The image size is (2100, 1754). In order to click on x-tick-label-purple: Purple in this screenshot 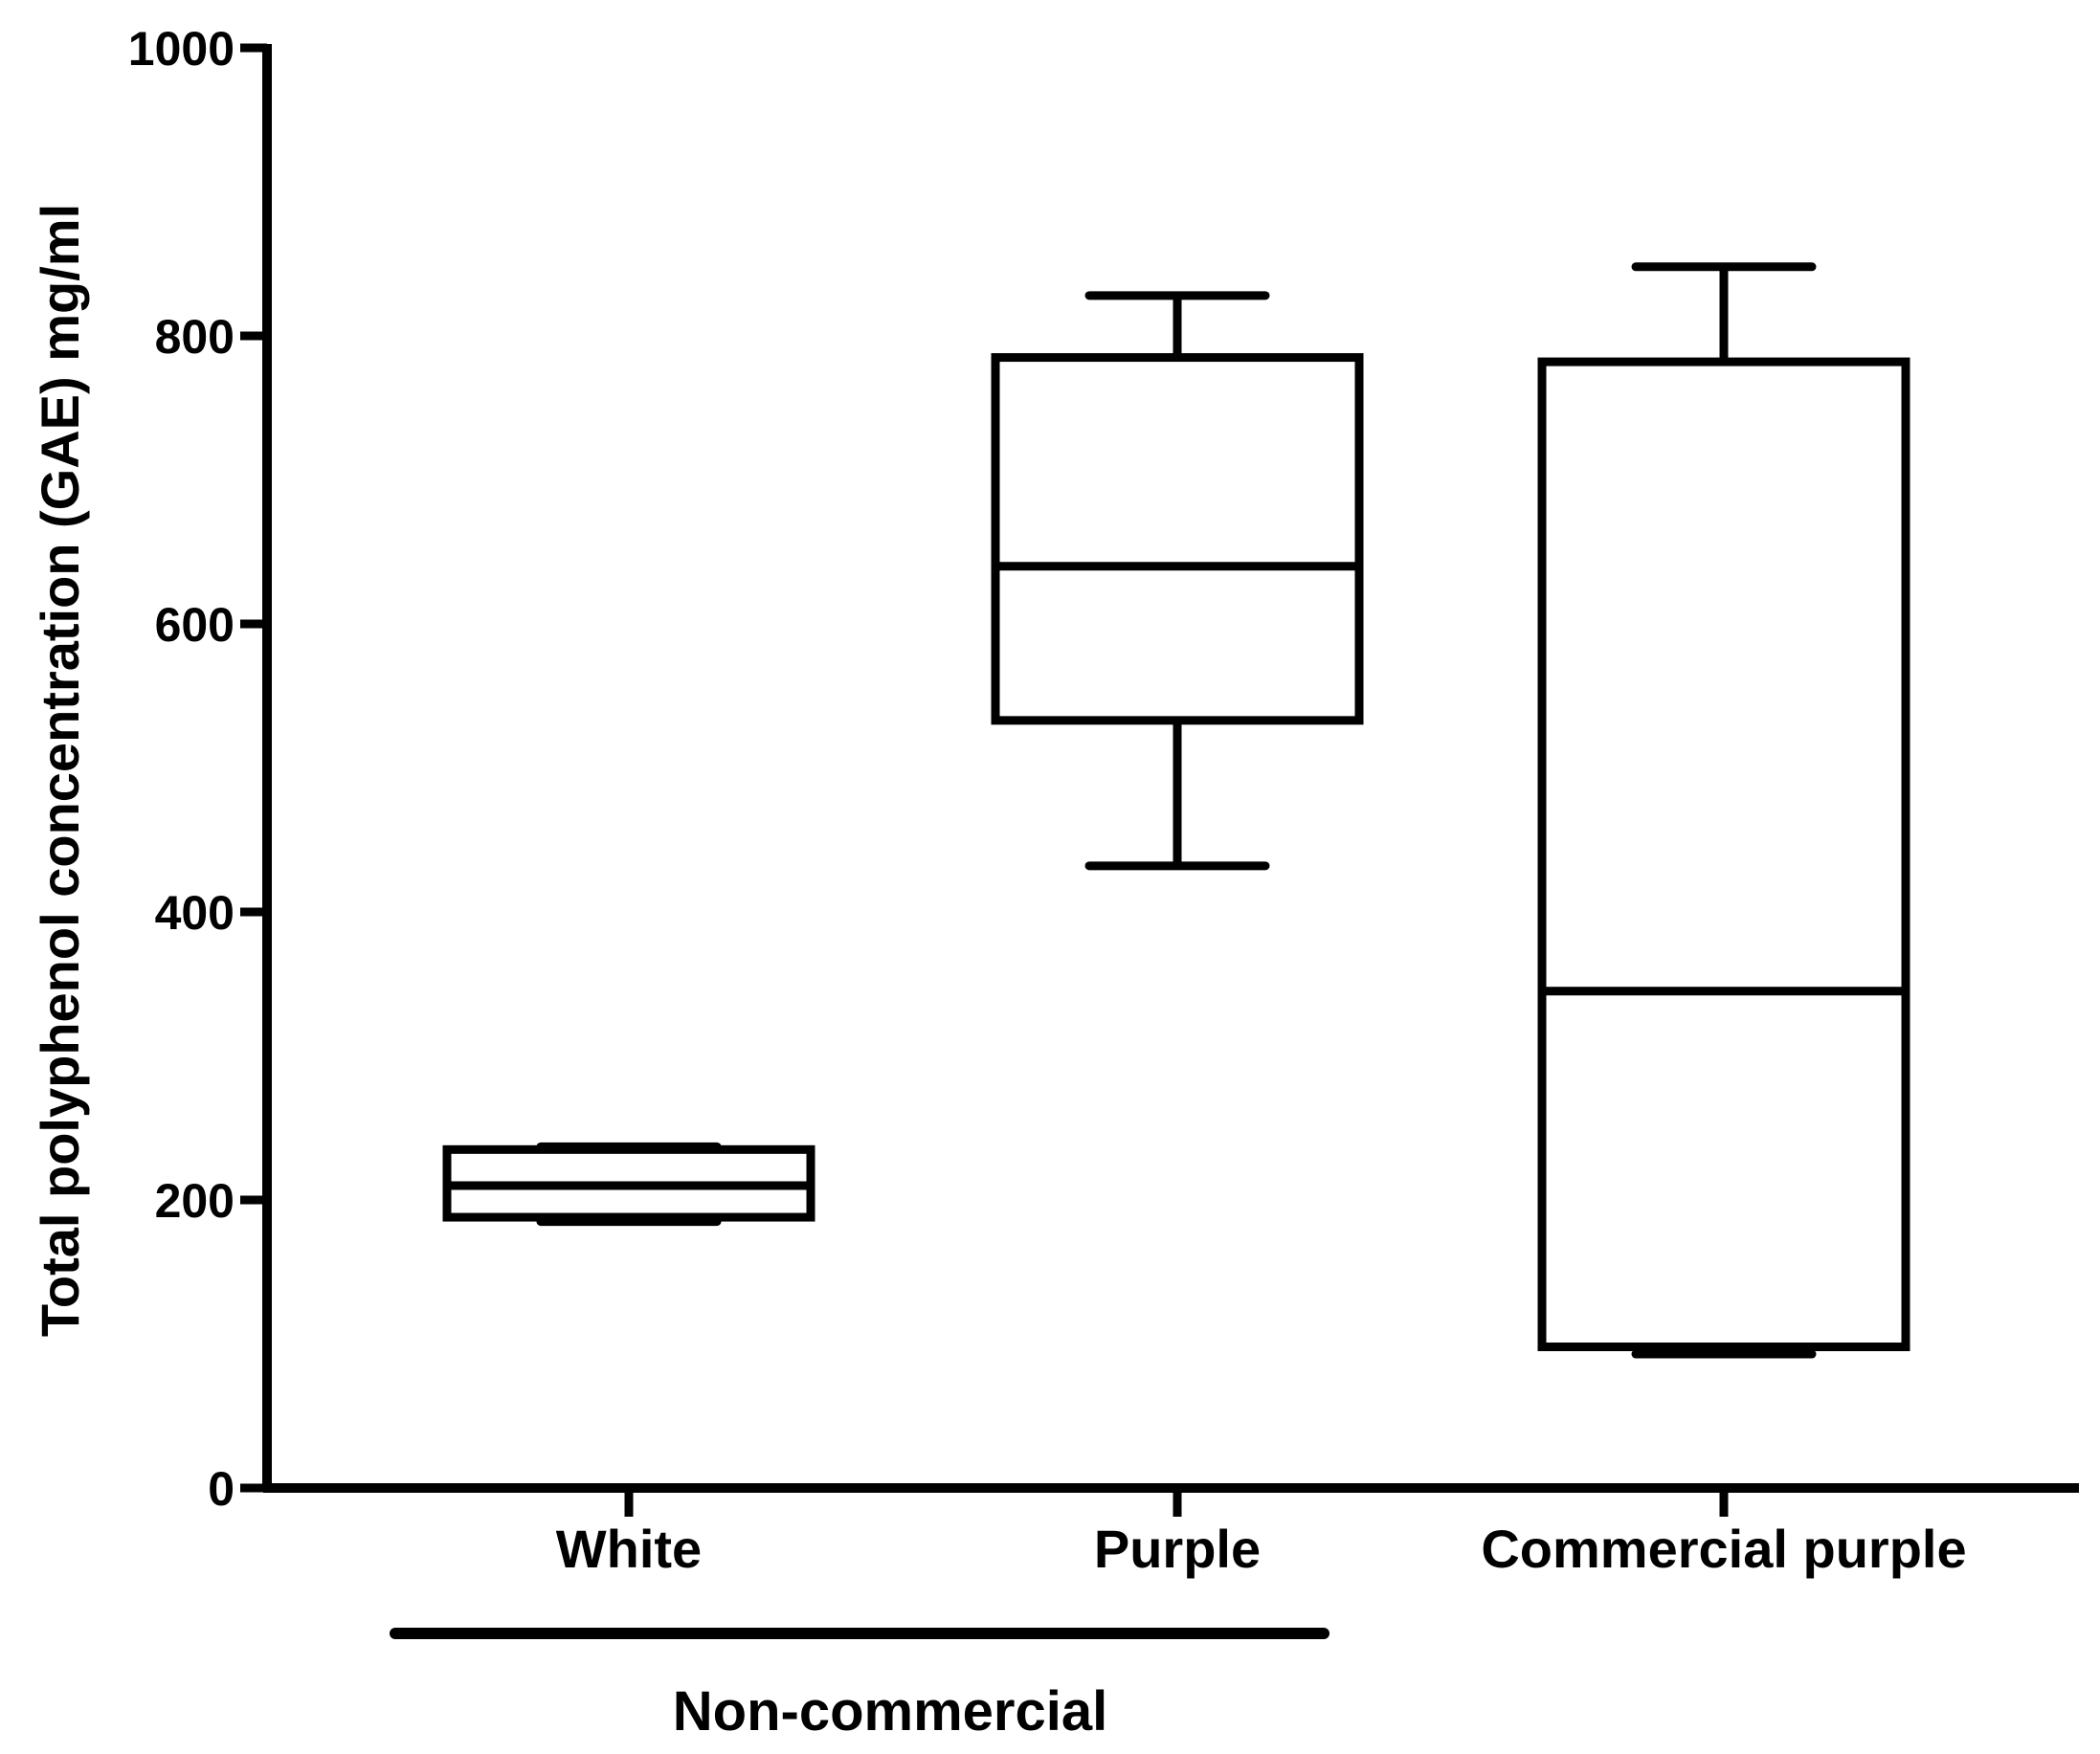, I will do `click(1177, 1549)`.